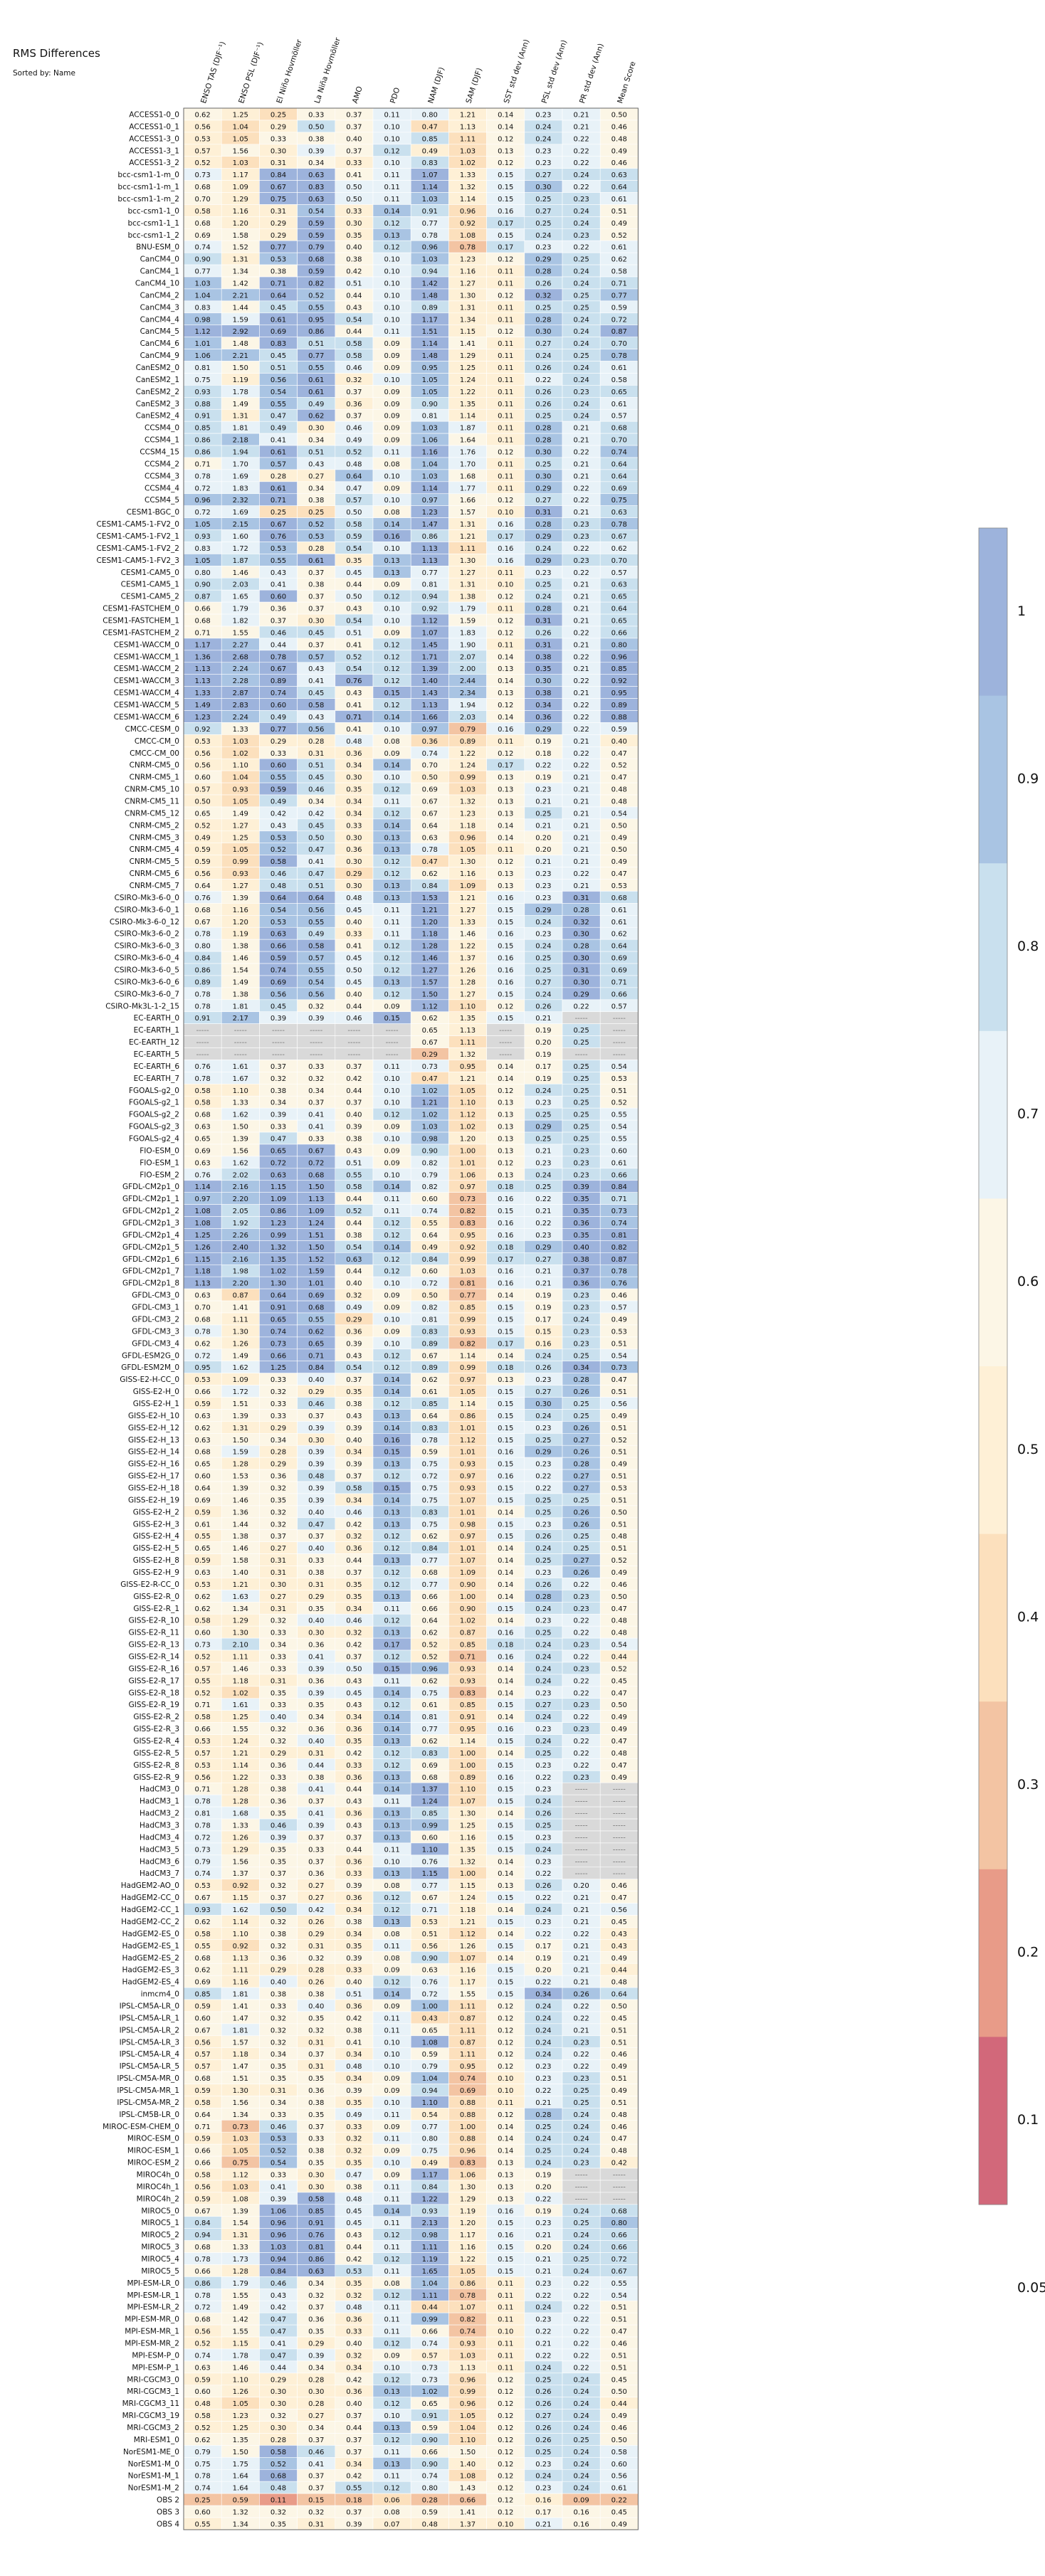 The height and width of the screenshot is (2576, 1045). I want to click on cell-value: 1.62, so click(240, 1368).